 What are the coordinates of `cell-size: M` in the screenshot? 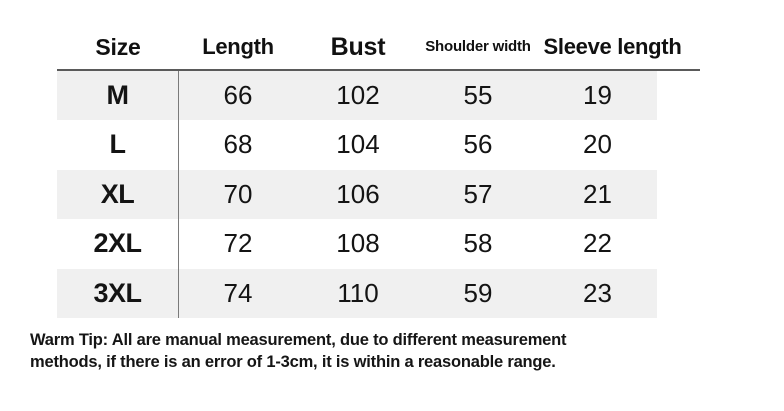 It's located at (118, 95).